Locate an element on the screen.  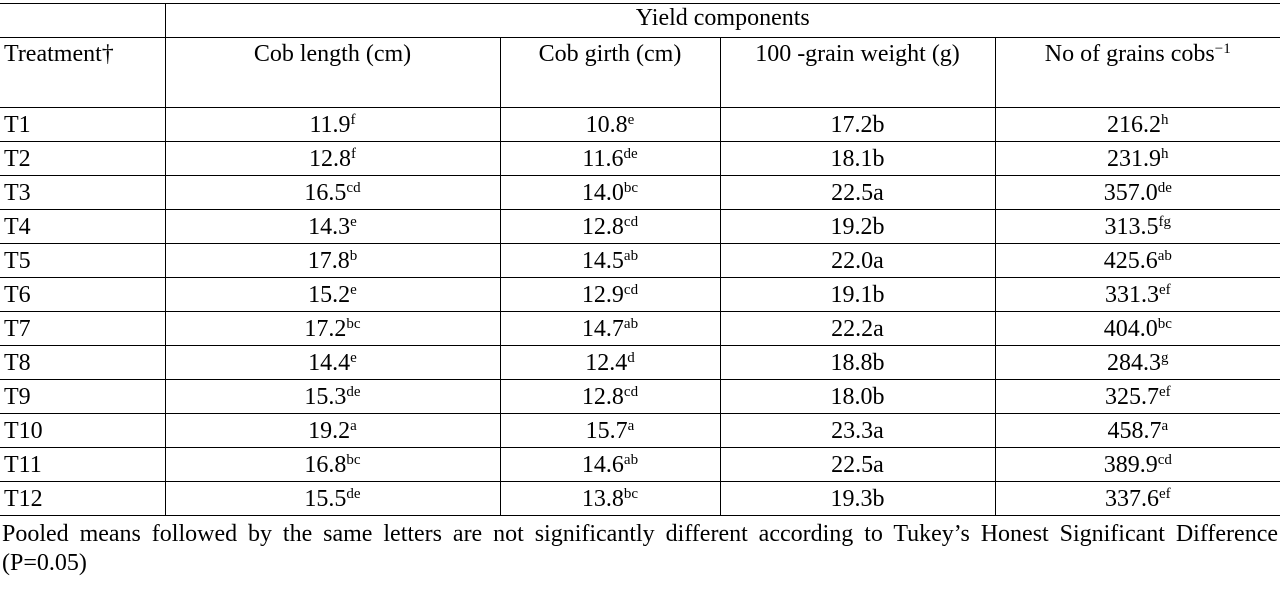
value-cell: 15.3de is located at coordinates (332, 396).